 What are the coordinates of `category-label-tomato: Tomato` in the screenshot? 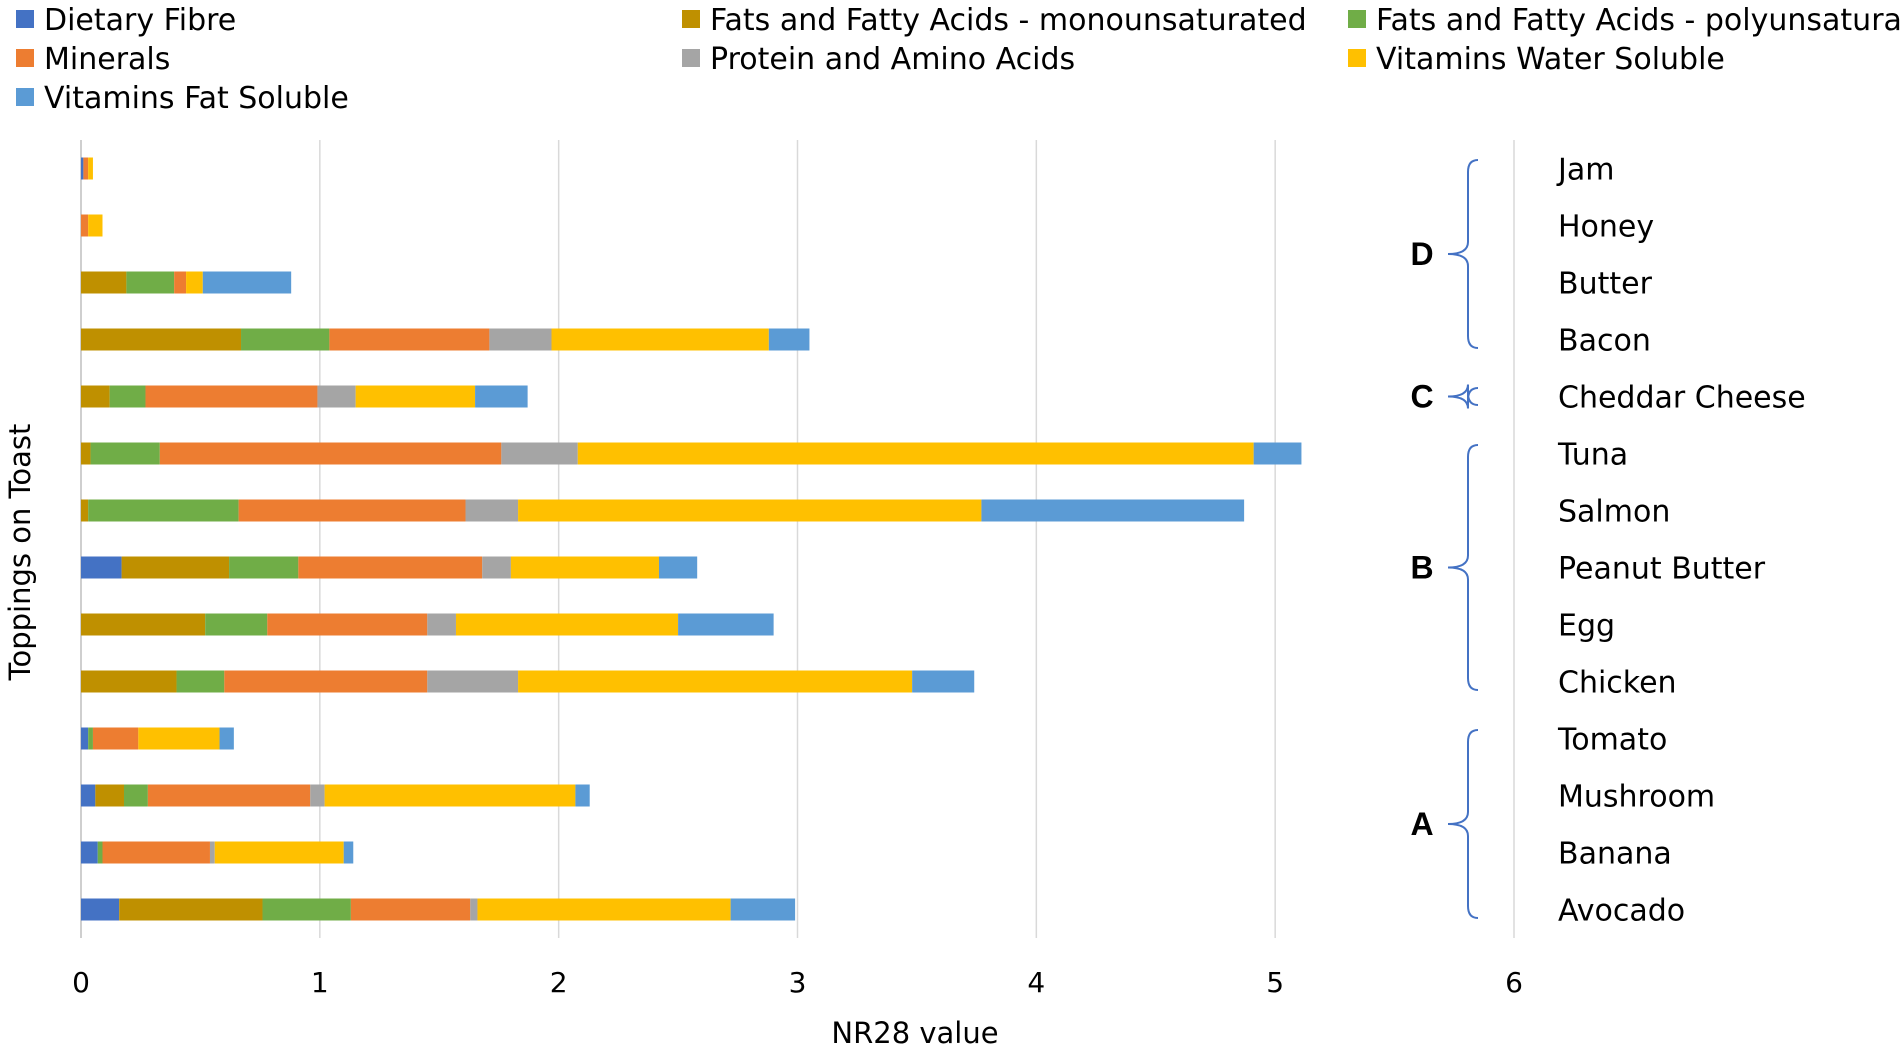 It's located at (1612, 740).